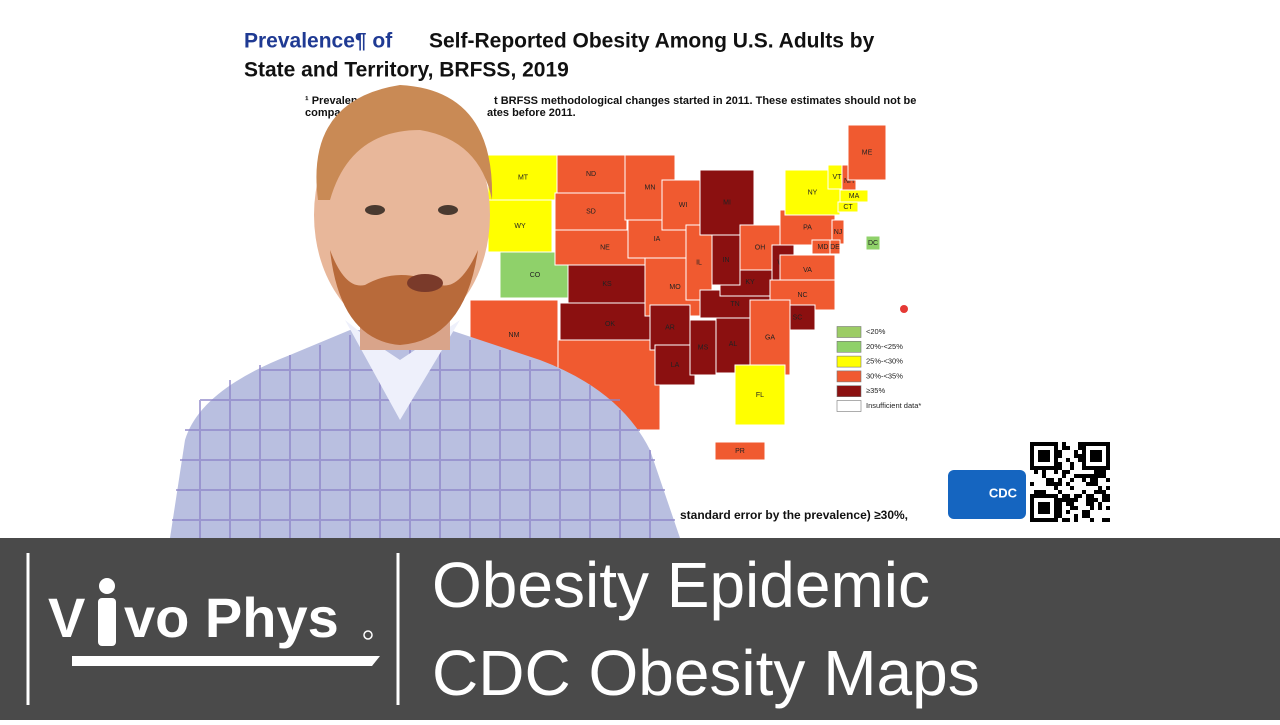 The image size is (1280, 725). I want to click on pointer-dot, so click(904, 309).